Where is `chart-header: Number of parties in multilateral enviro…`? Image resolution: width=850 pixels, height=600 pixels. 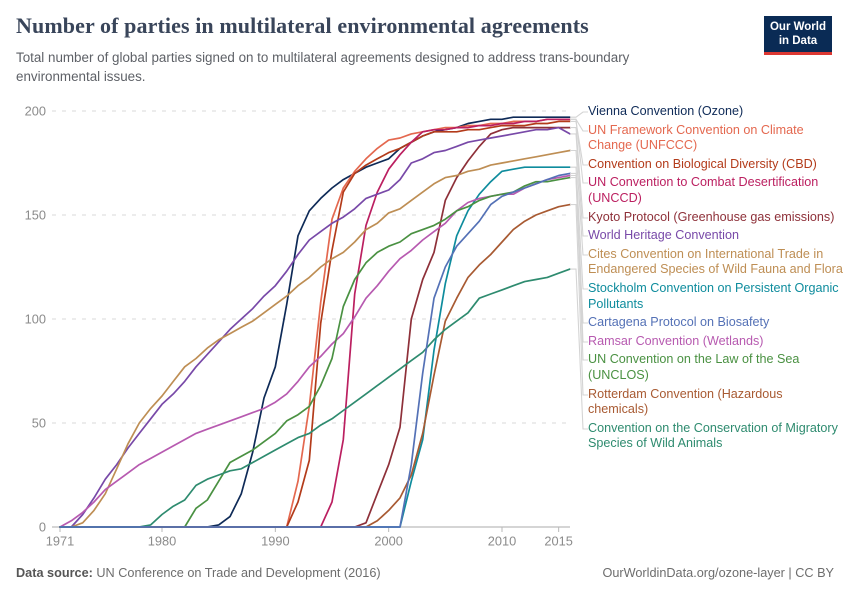
chart-header: Number of parties in multilateral enviro… is located at coordinates (425, 50).